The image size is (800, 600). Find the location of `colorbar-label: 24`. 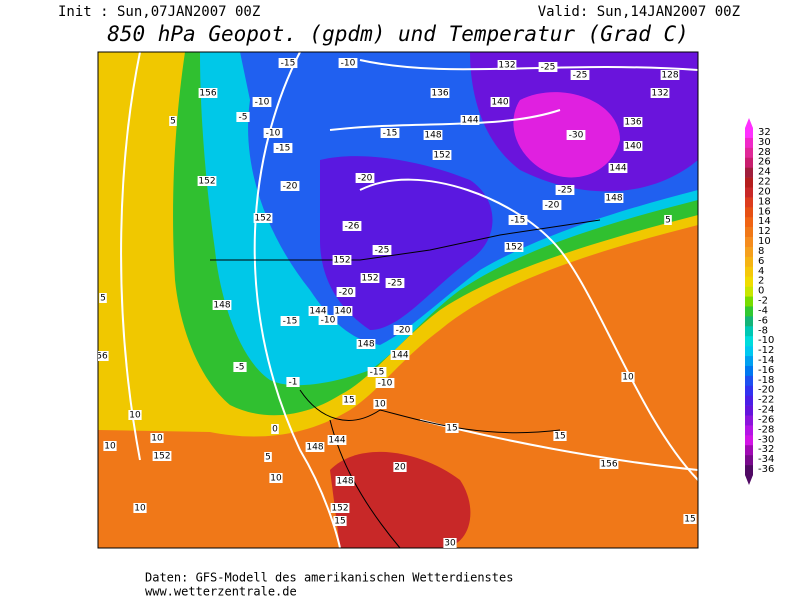

colorbar-label: 24 is located at coordinates (764, 172).